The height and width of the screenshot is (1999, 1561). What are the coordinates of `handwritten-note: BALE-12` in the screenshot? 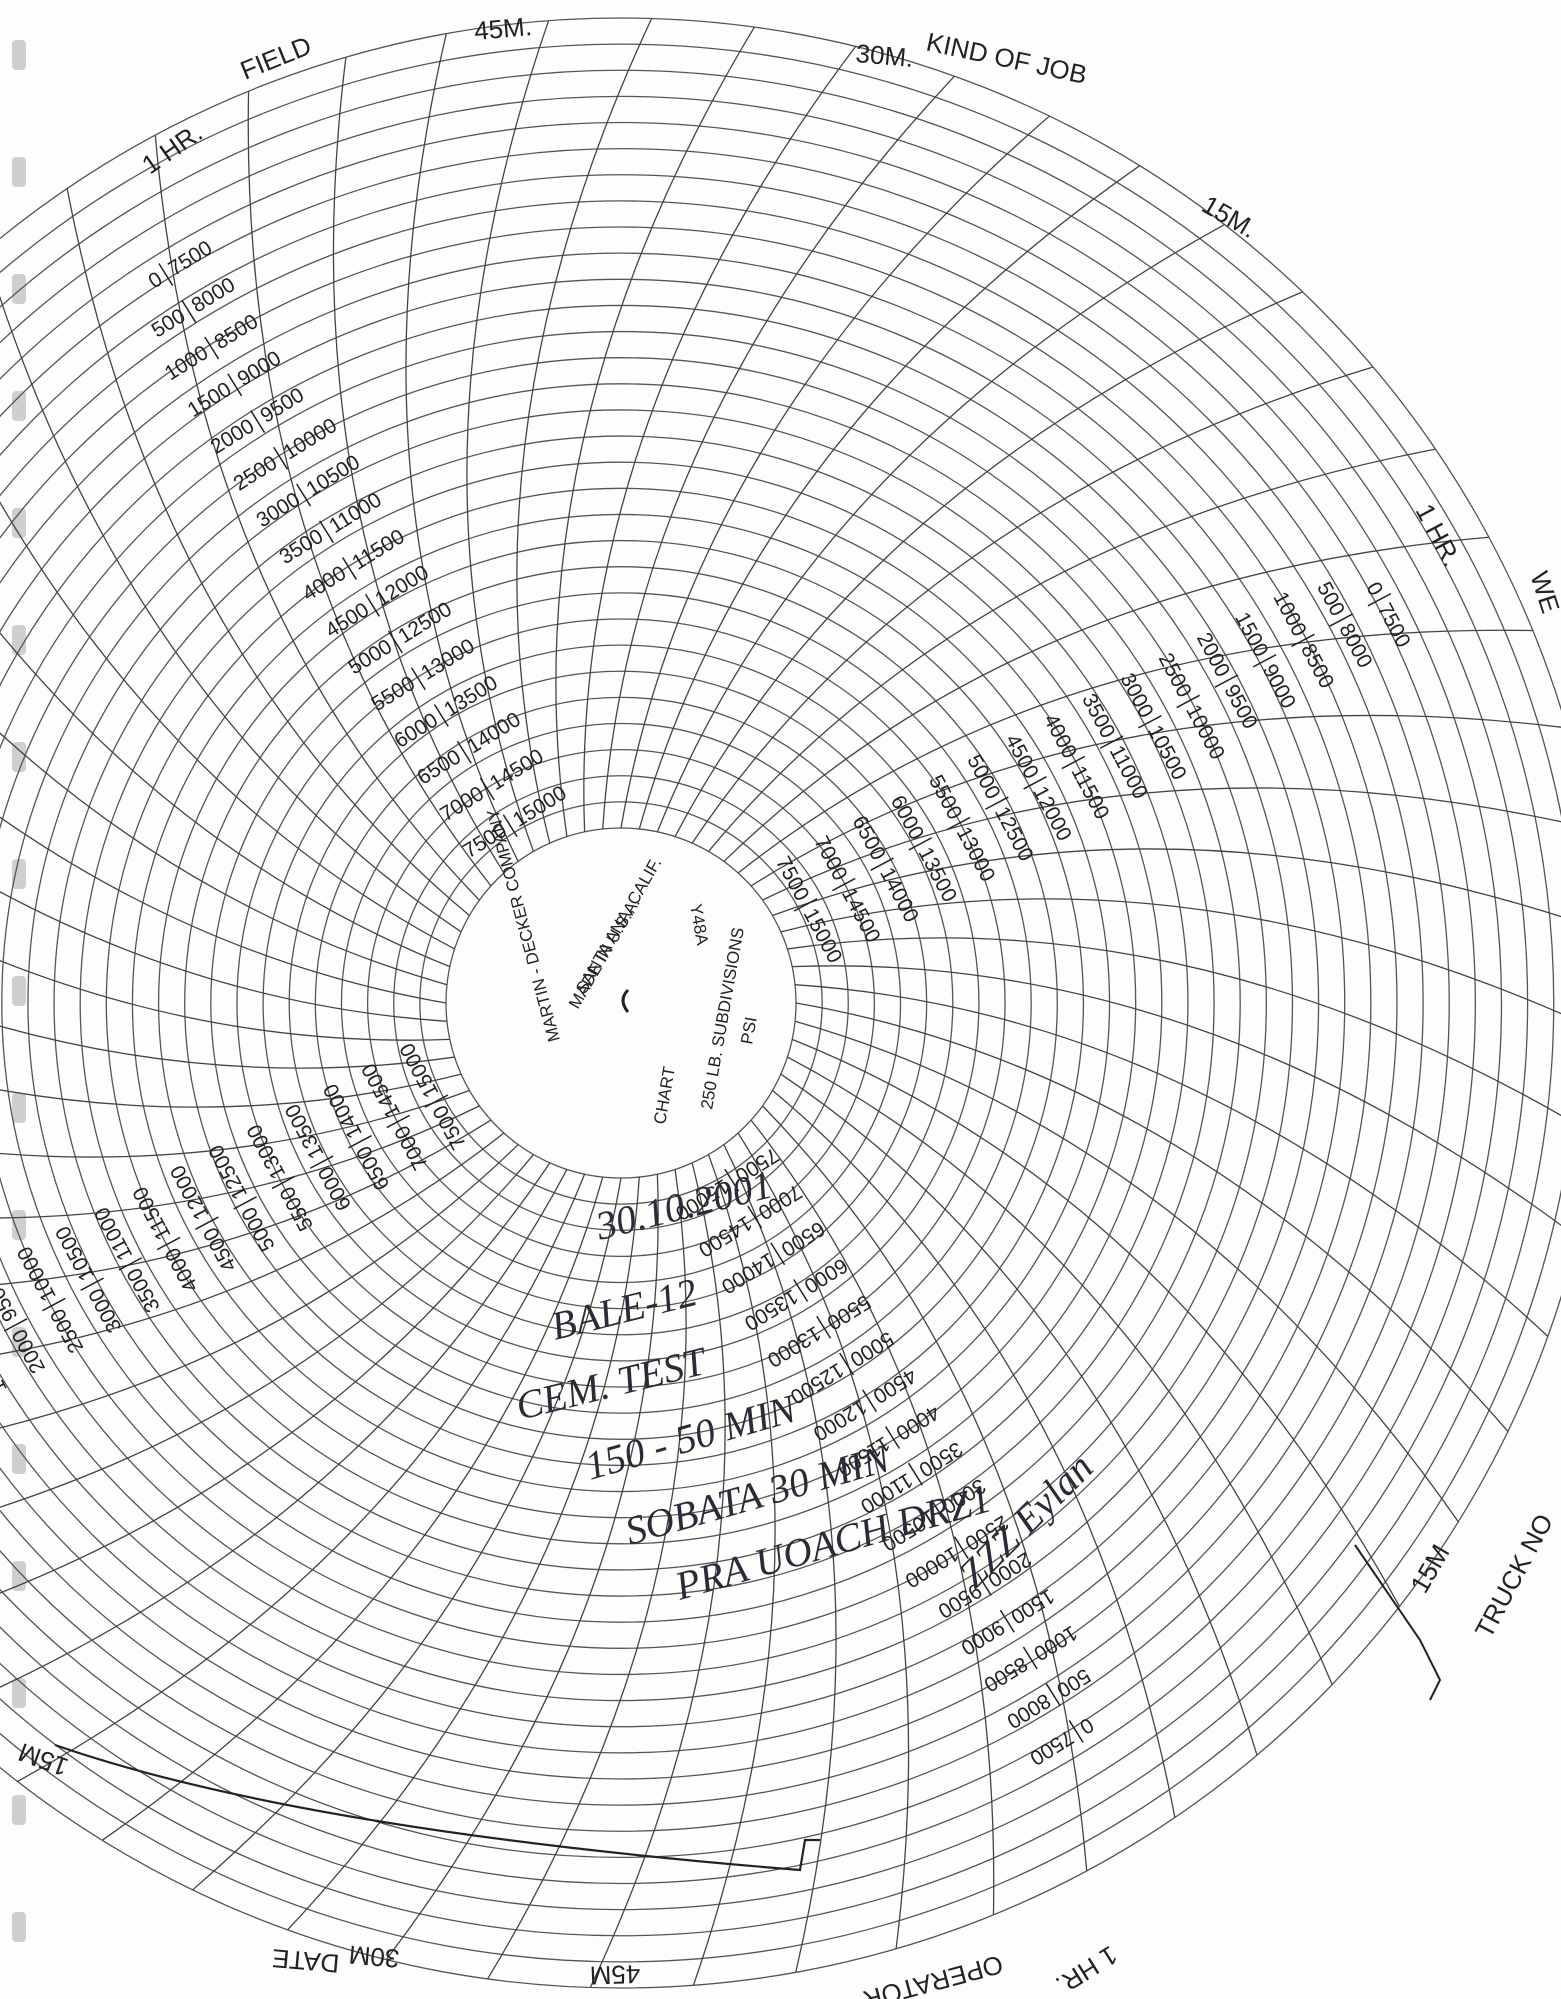 It's located at (623, 1309).